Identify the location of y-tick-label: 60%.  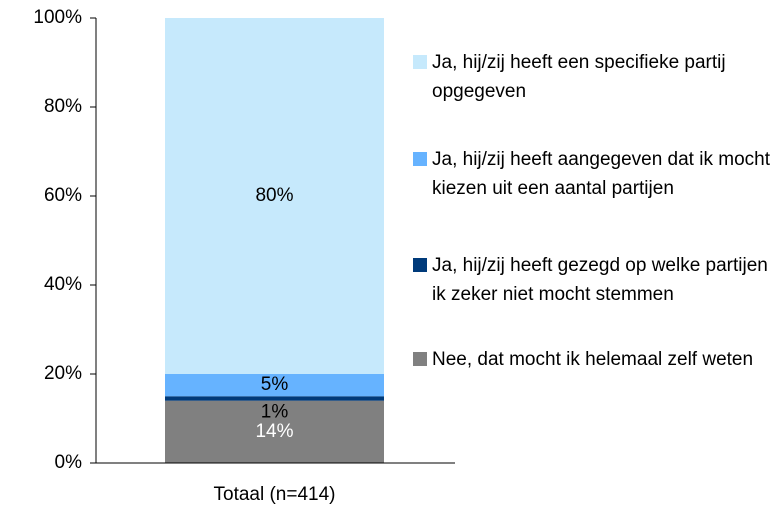
(63, 195).